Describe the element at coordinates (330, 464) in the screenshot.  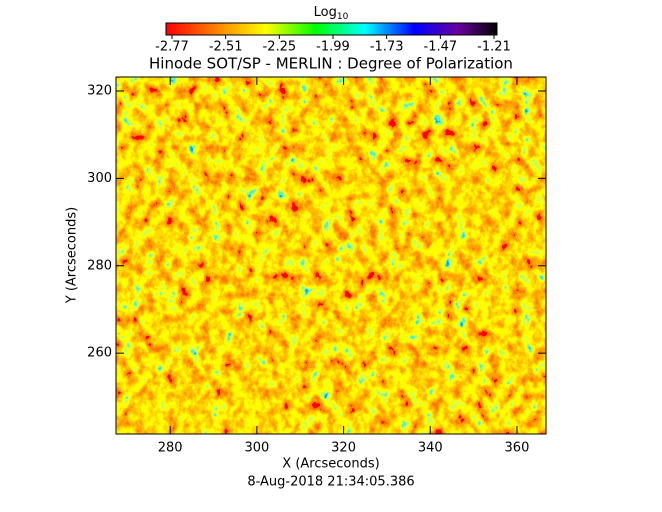
I see `x-axis-label: X (Arcseconds)` at that location.